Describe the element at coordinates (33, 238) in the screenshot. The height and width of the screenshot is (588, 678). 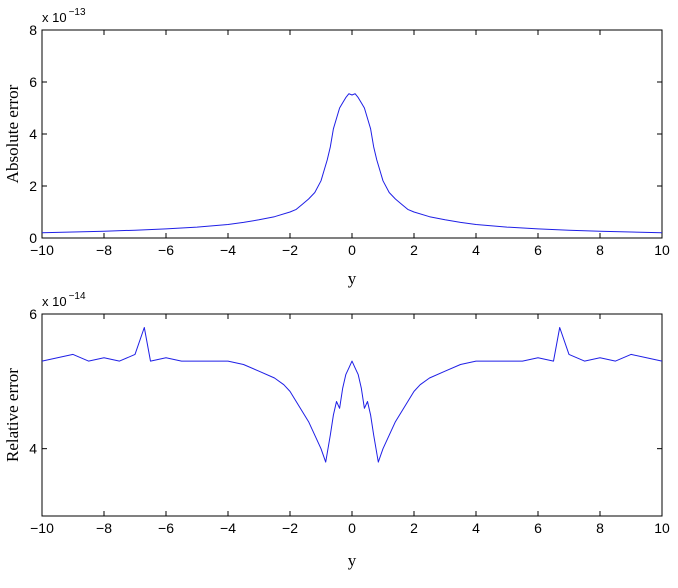
I see `y-tick-label: 0` at that location.